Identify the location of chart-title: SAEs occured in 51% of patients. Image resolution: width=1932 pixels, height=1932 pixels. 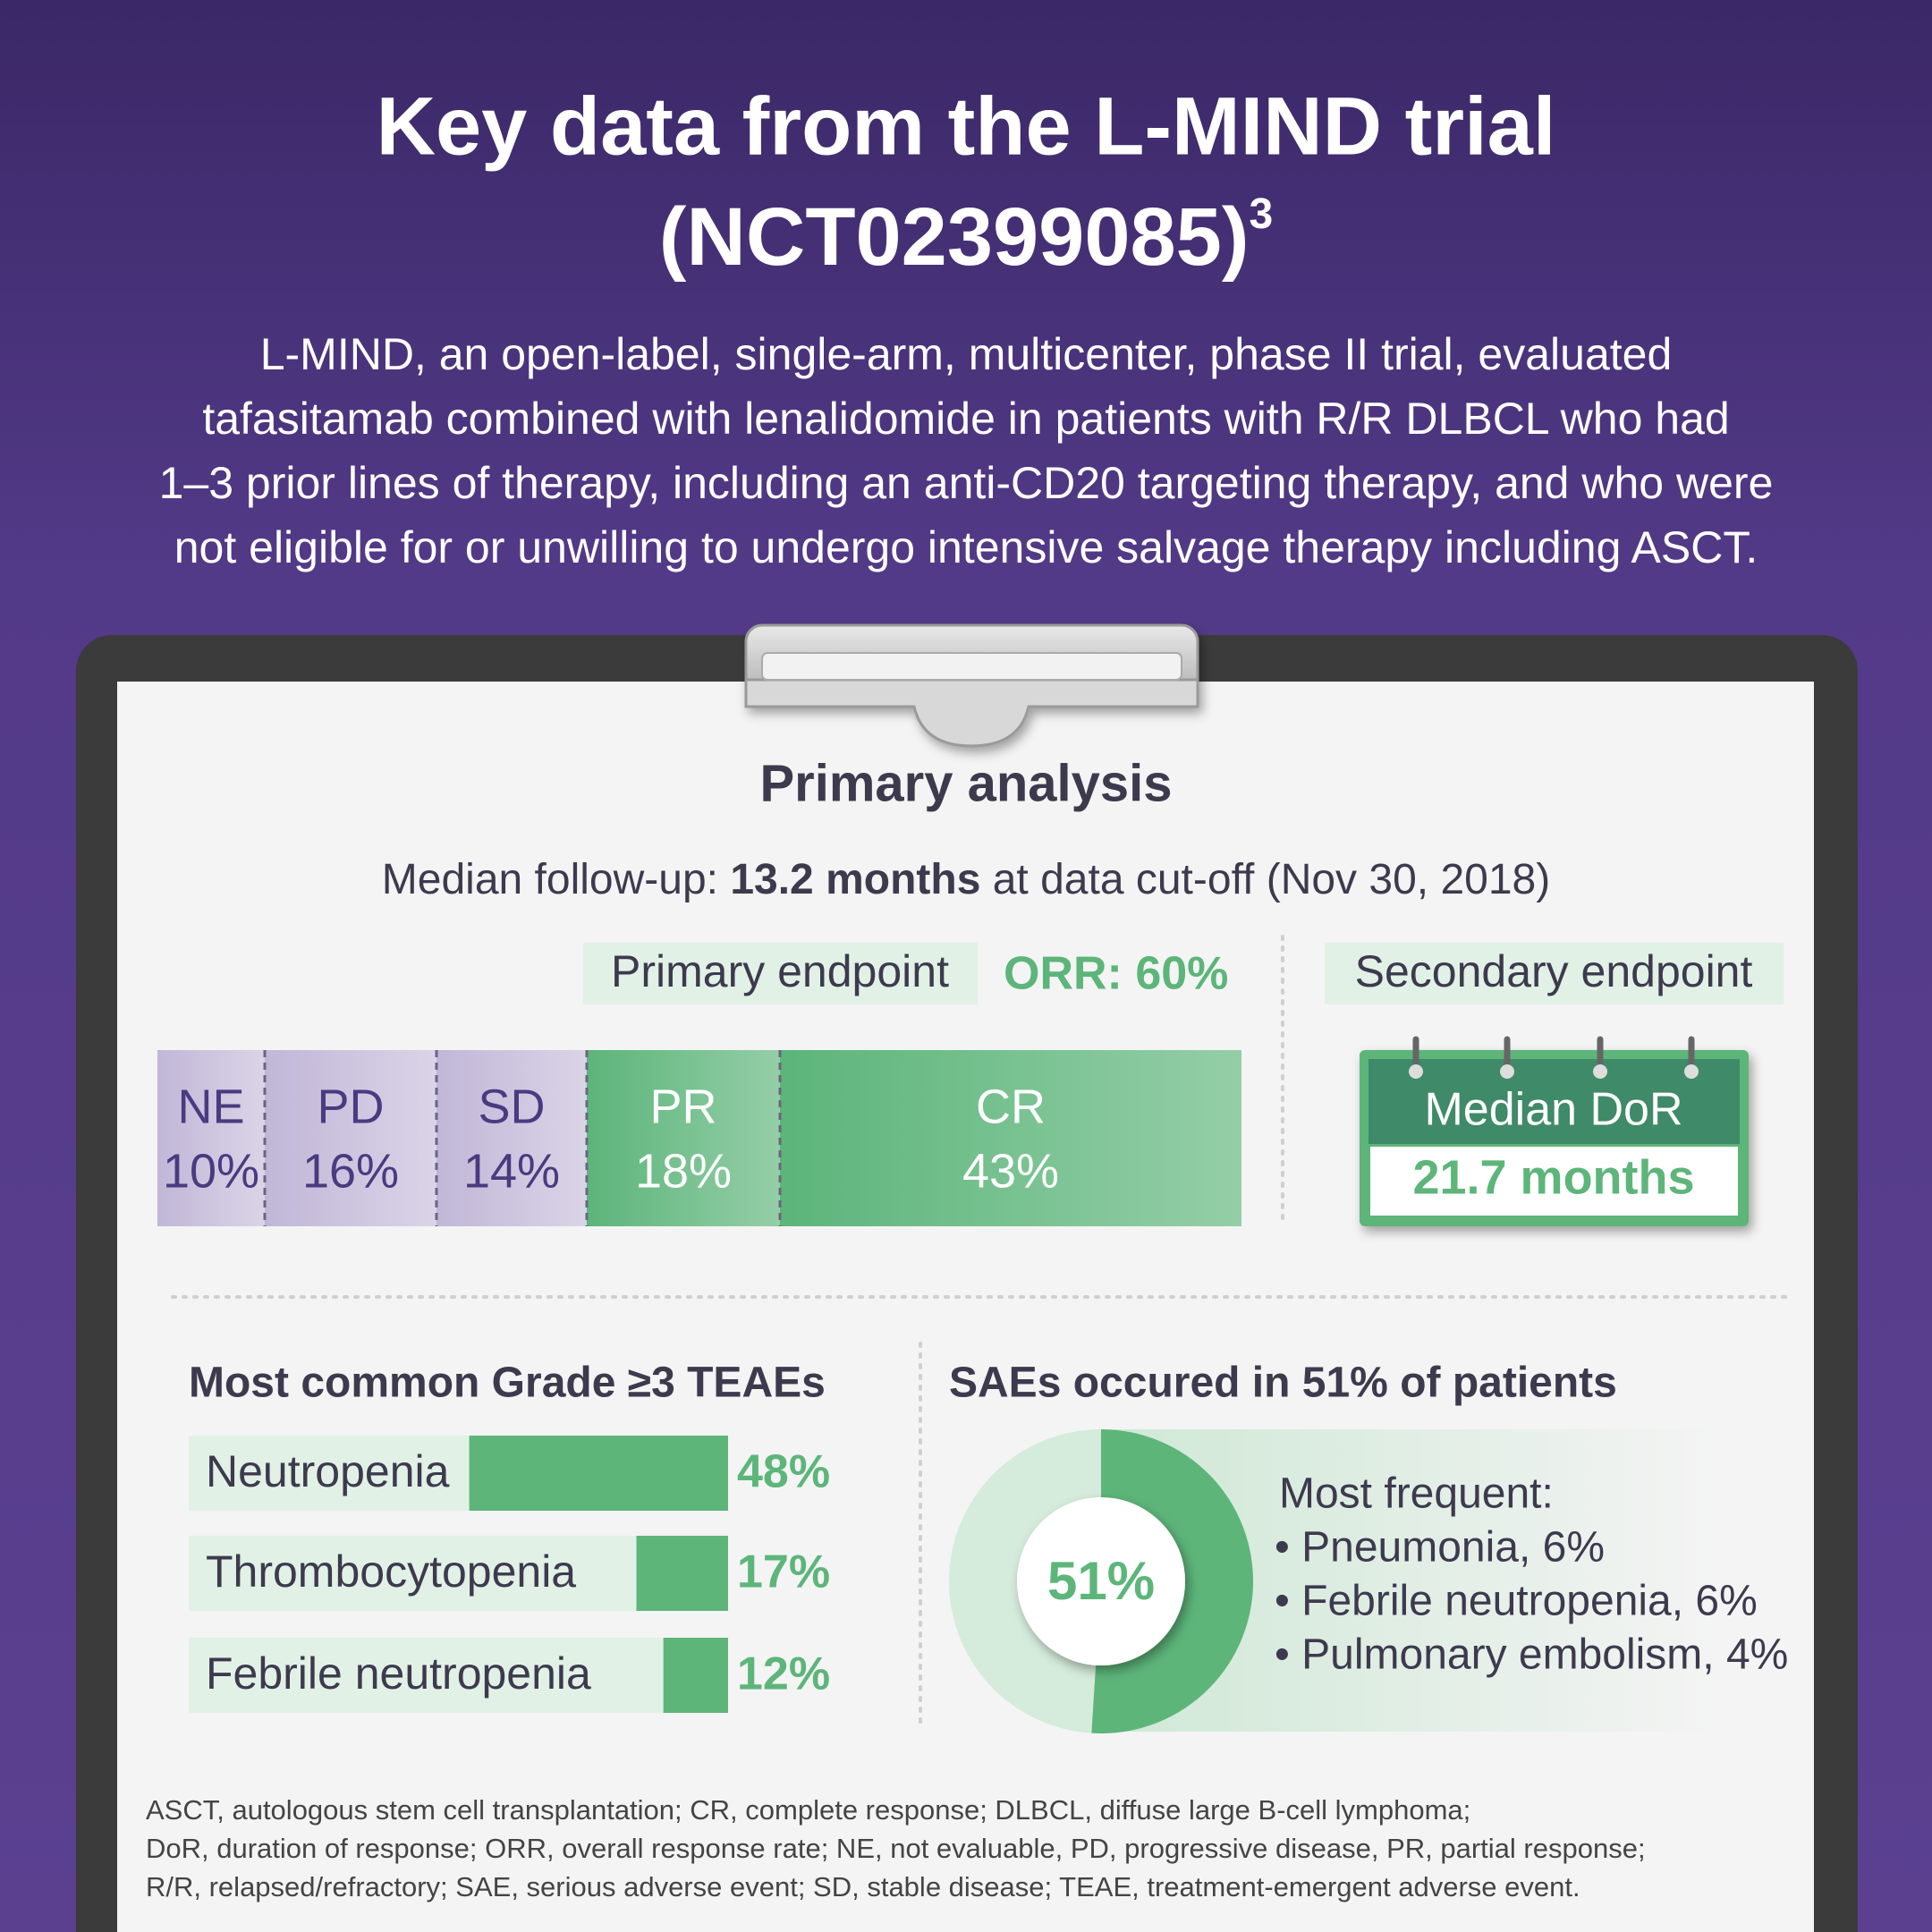
(1283, 1383).